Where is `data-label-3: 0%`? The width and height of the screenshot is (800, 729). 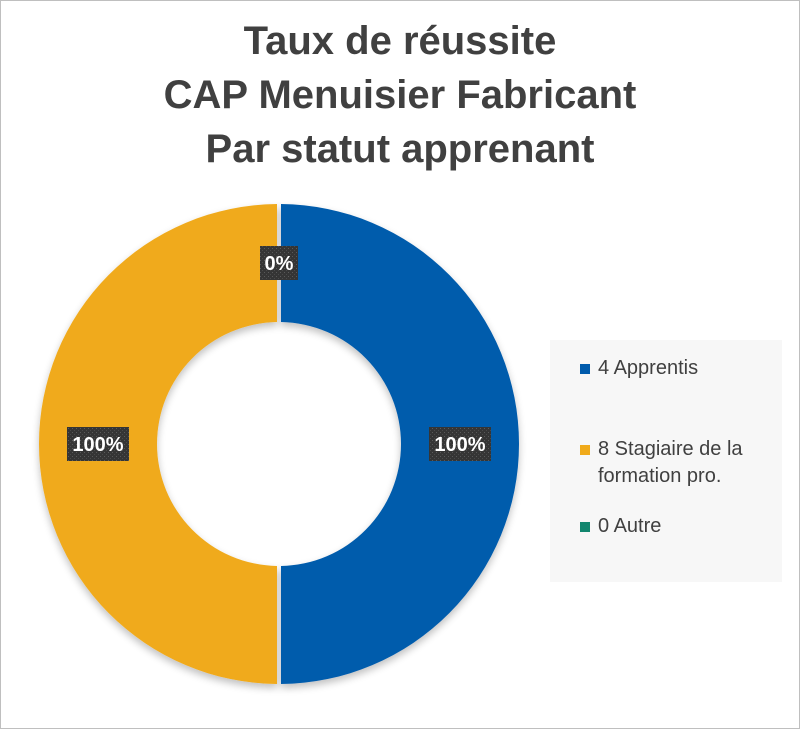 data-label-3: 0% is located at coordinates (279, 263).